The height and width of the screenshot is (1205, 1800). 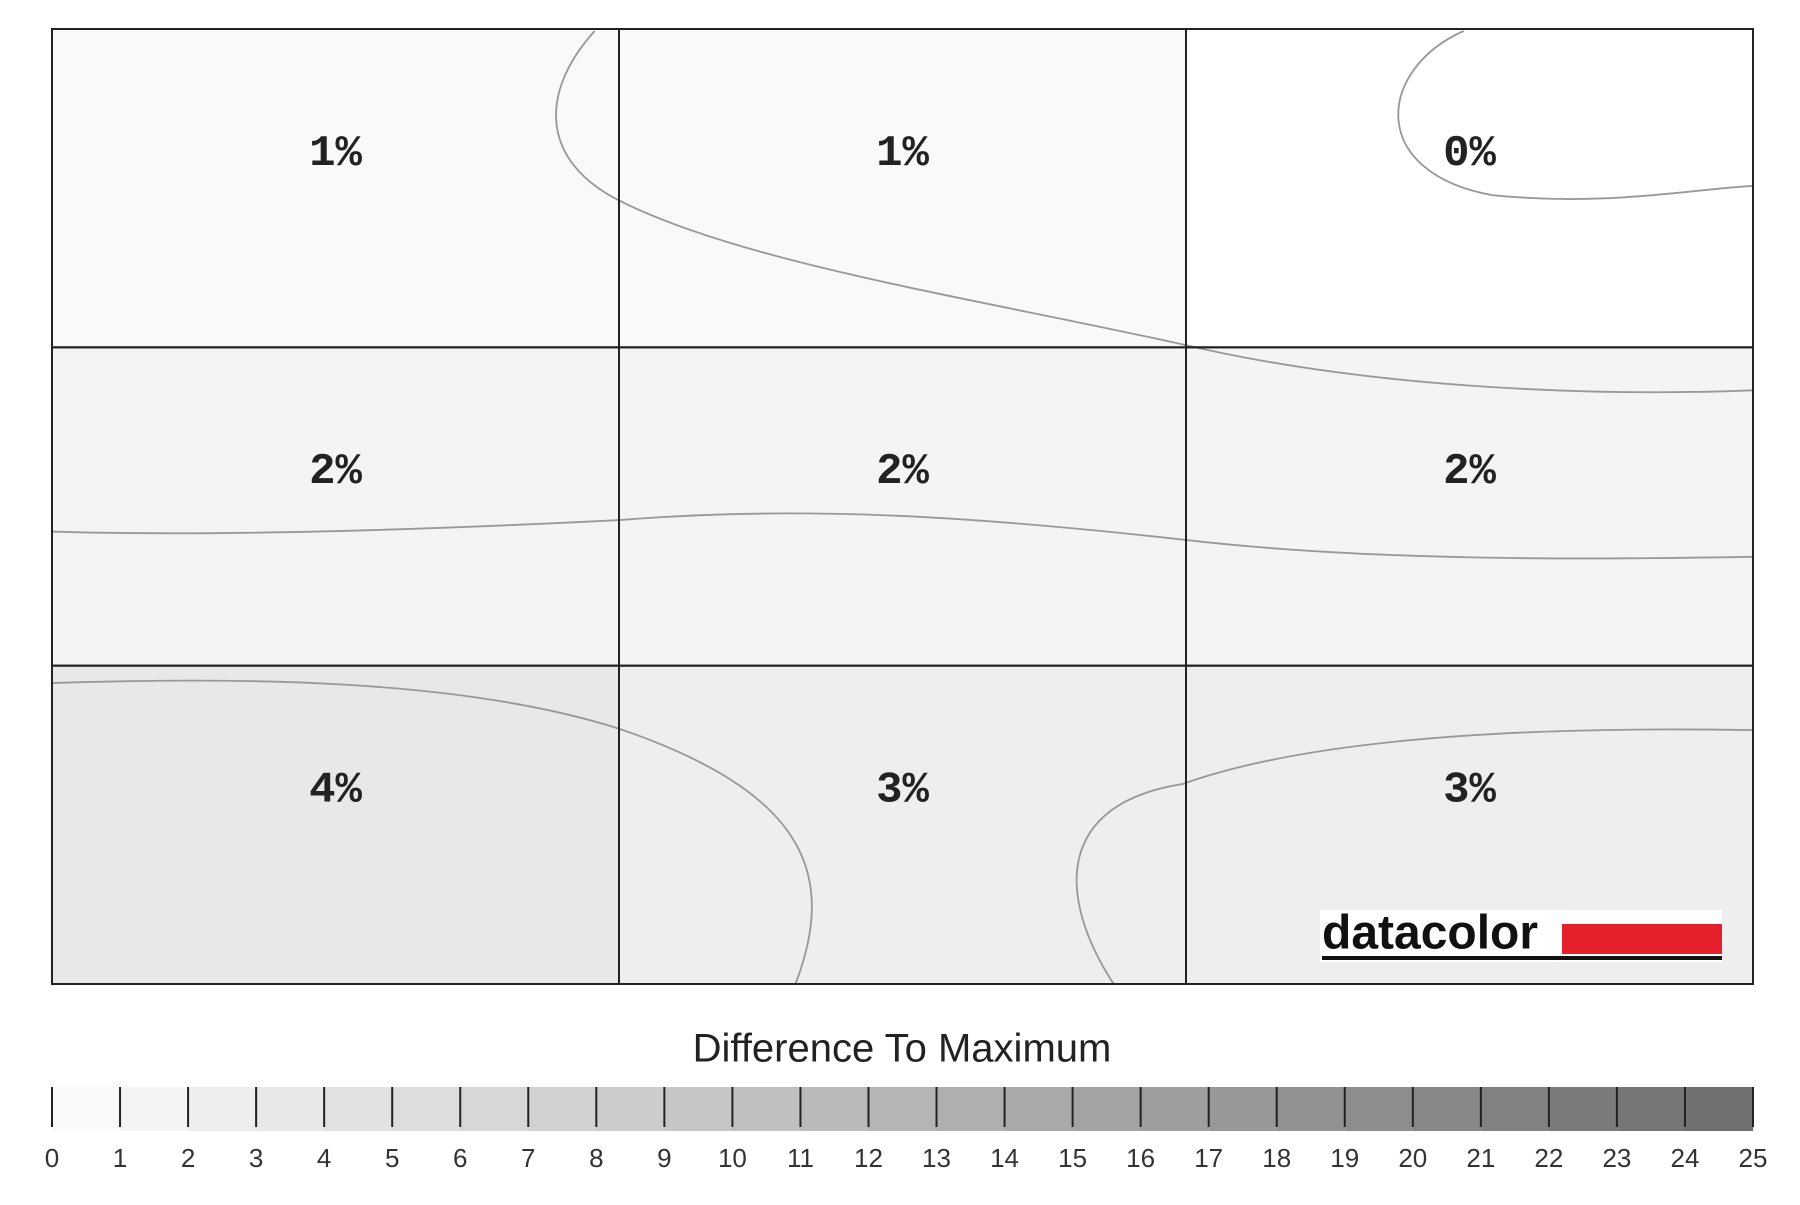 What do you see at coordinates (1642, 939) in the screenshot?
I see `logo-bar` at bounding box center [1642, 939].